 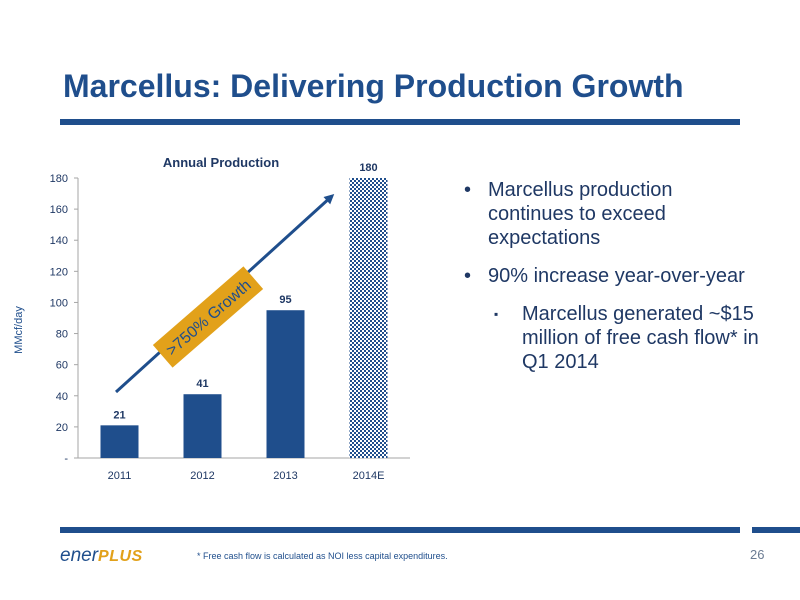 What do you see at coordinates (373, 86) in the screenshot?
I see `page-title: Marcellus: Delivering Production Growth` at bounding box center [373, 86].